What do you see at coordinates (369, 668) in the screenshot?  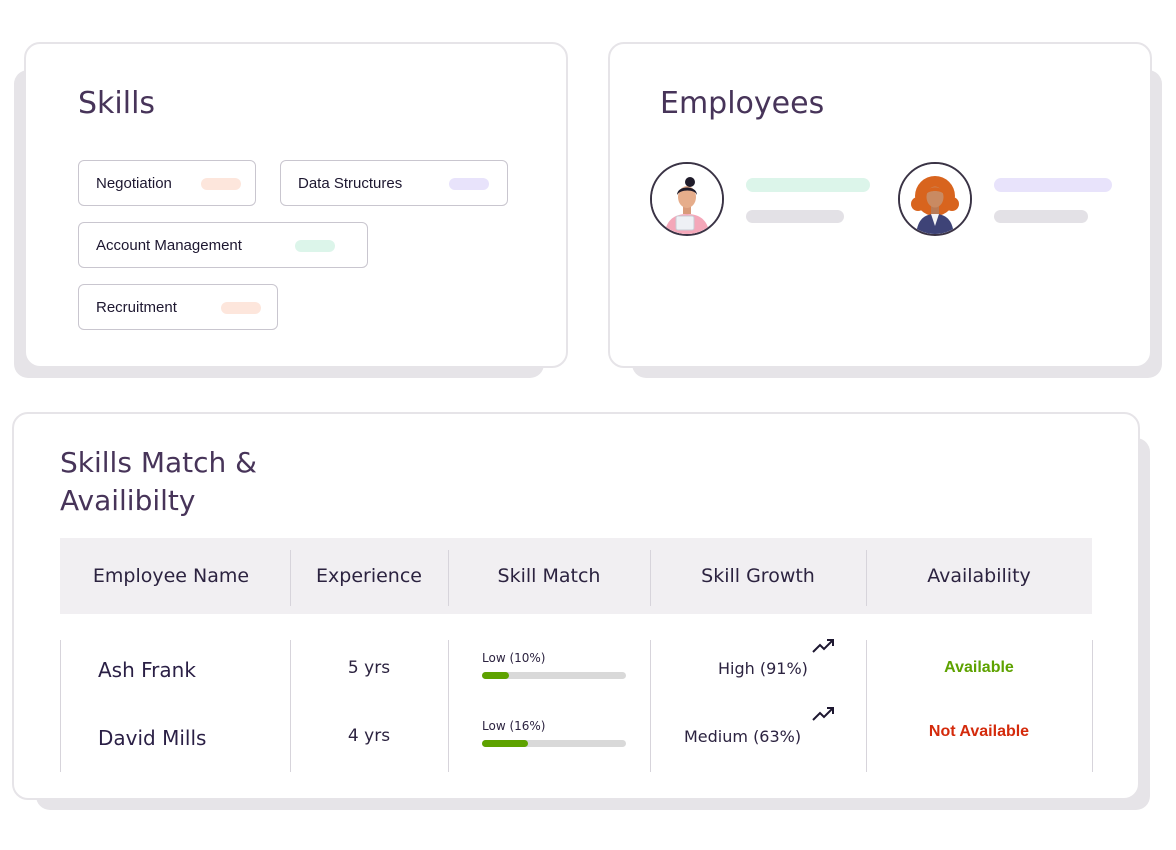 I see `experience-value: 5 yrs` at bounding box center [369, 668].